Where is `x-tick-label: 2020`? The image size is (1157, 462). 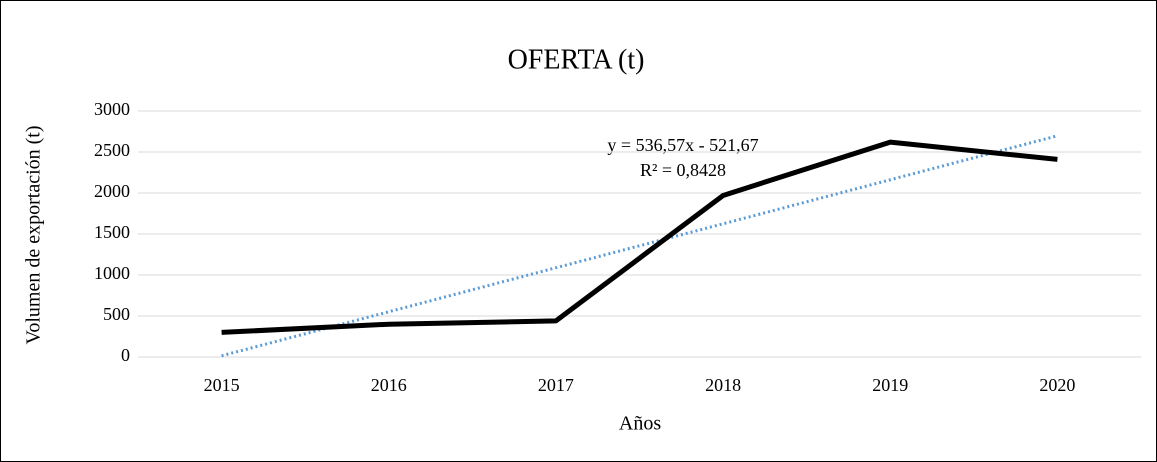 x-tick-label: 2020 is located at coordinates (1057, 385).